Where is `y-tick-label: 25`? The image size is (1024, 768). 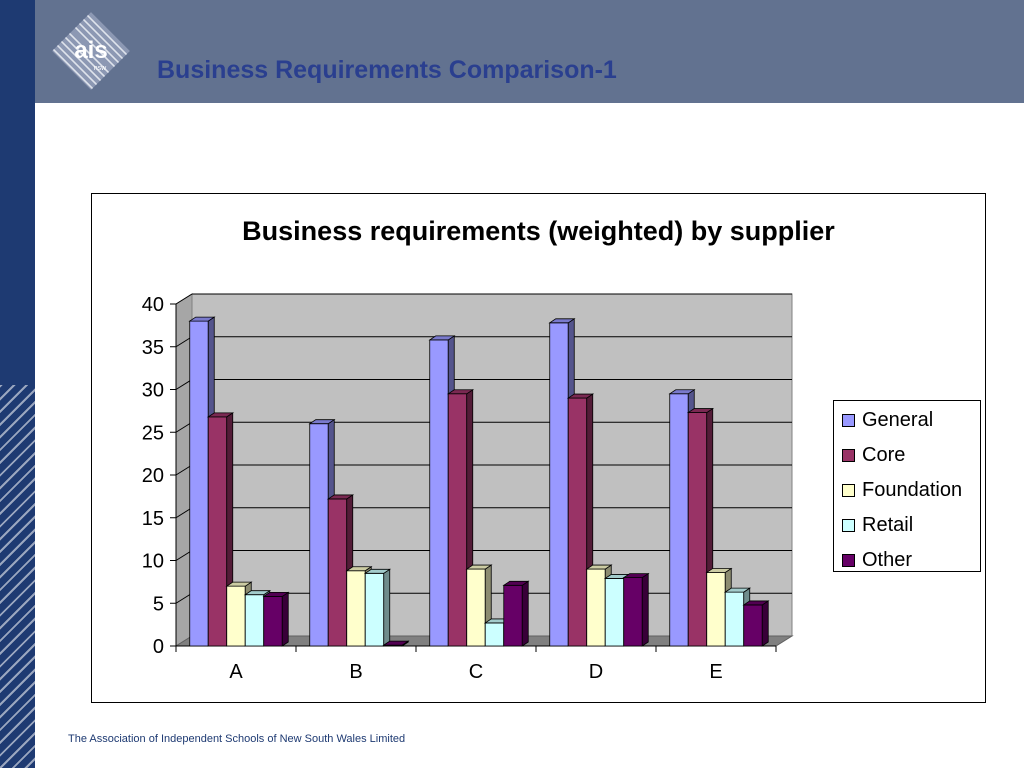 y-tick-label: 25 is located at coordinates (153, 433).